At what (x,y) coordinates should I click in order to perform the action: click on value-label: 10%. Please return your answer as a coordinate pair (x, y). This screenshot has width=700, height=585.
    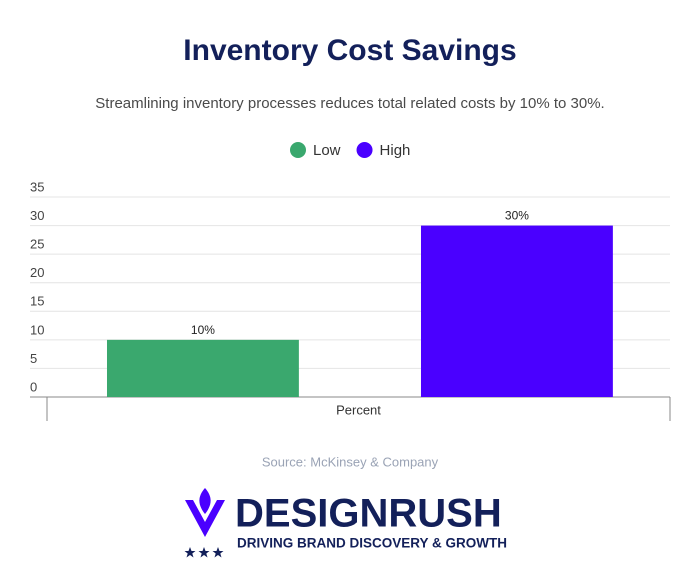
    Looking at the image, I should click on (203, 330).